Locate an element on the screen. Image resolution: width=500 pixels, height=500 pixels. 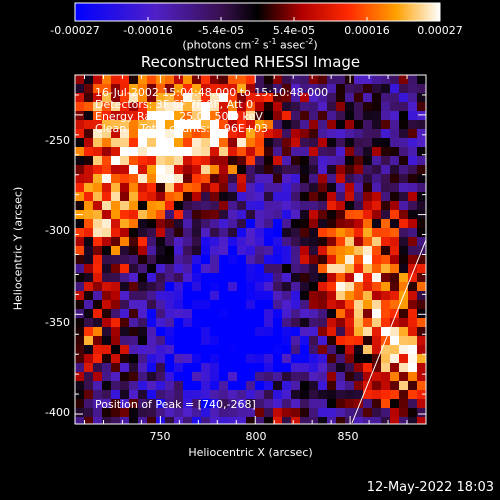
colorbar-tick-label: 0.00027 is located at coordinates (440, 30).